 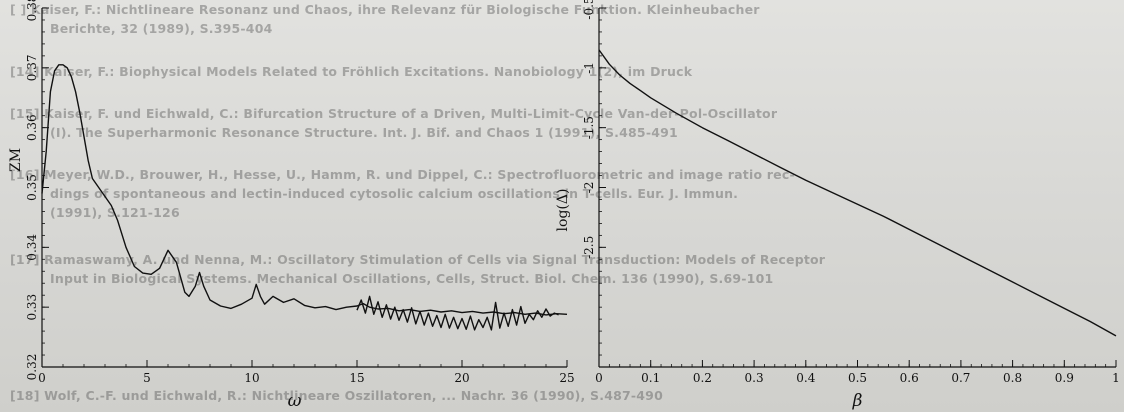 What do you see at coordinates (857, 378) in the screenshot?
I see `x-tick-label: 0.5` at bounding box center [857, 378].